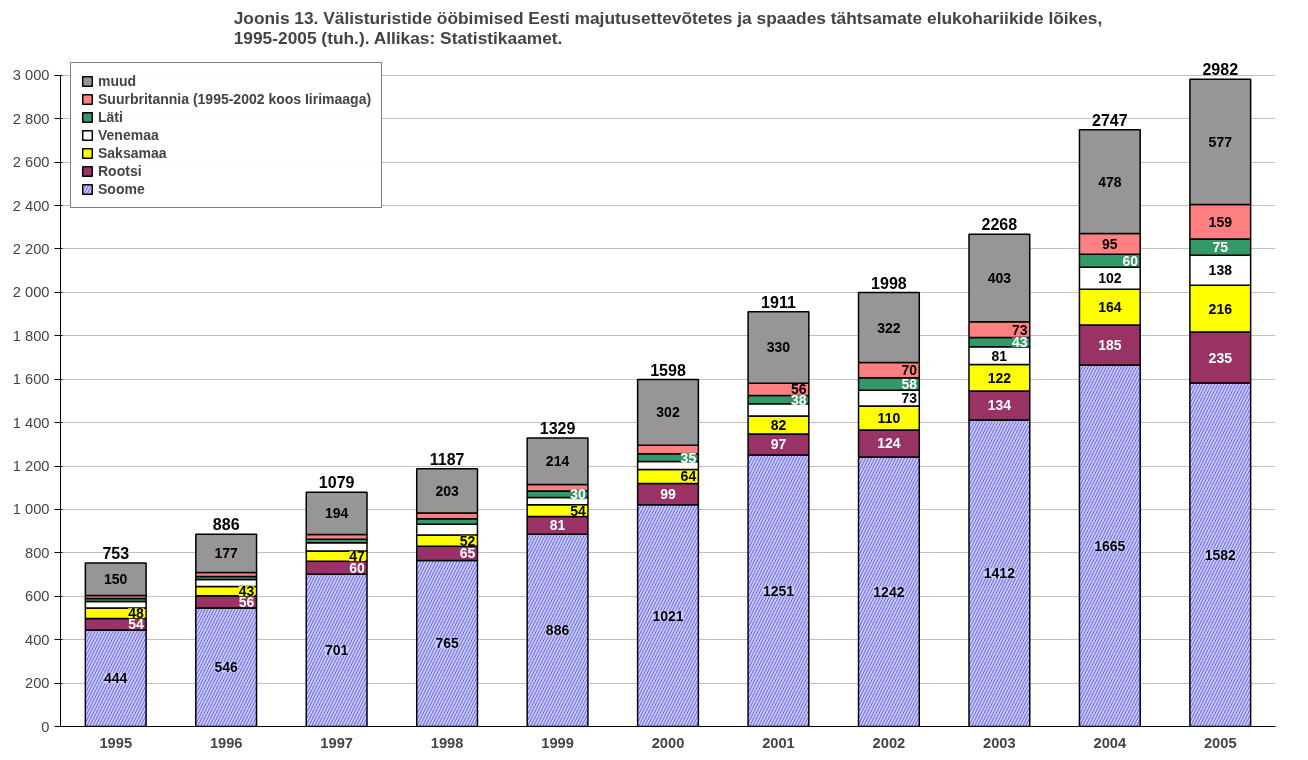  Describe the element at coordinates (1110, 243) in the screenshot. I see `data-label: 95` at that location.